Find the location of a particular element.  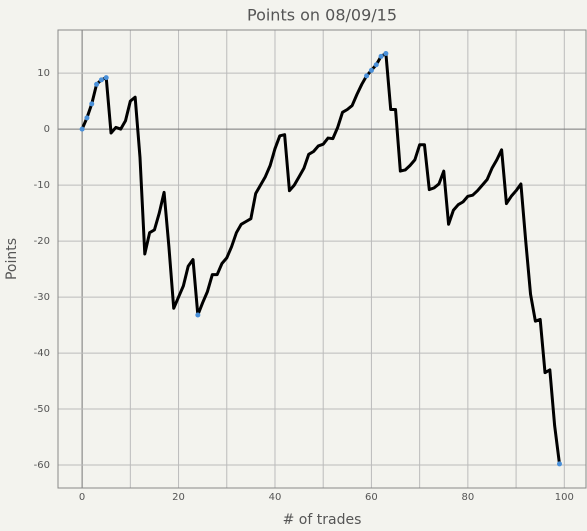

y-tick-label: -50 is located at coordinates (42, 409).